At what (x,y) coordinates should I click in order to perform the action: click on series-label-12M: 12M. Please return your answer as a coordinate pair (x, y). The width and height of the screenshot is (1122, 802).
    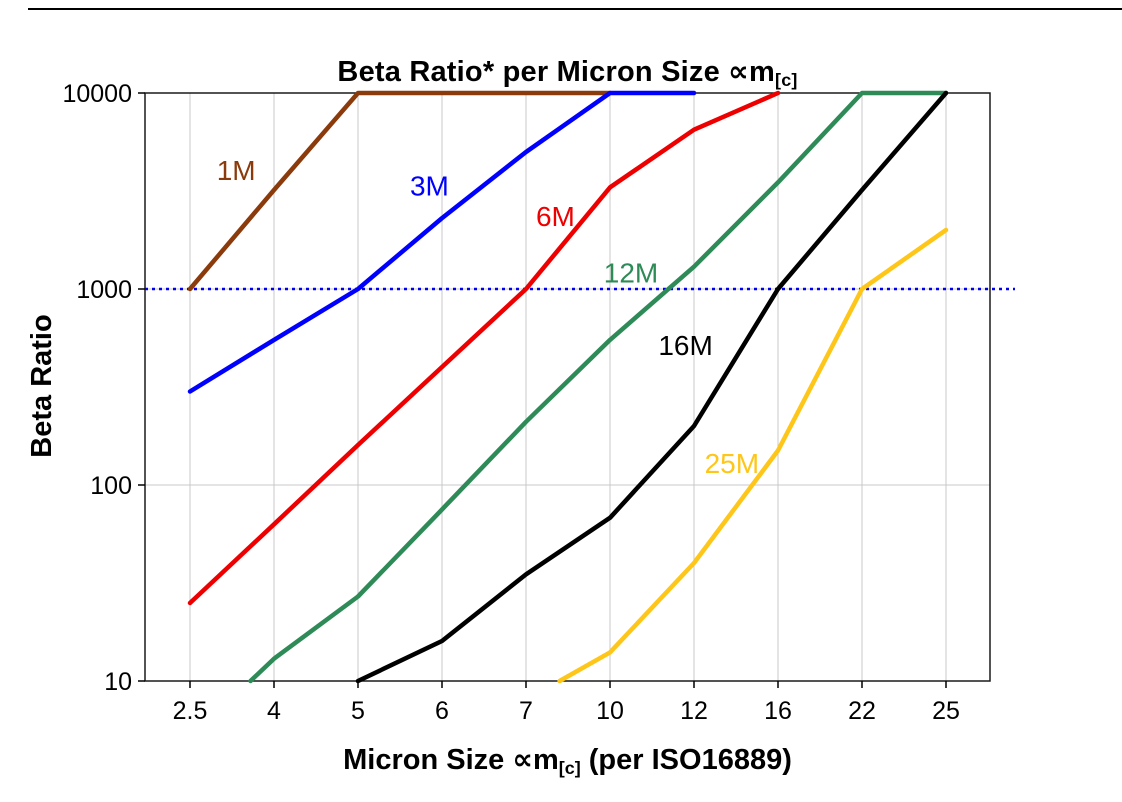
    Looking at the image, I should click on (631, 272).